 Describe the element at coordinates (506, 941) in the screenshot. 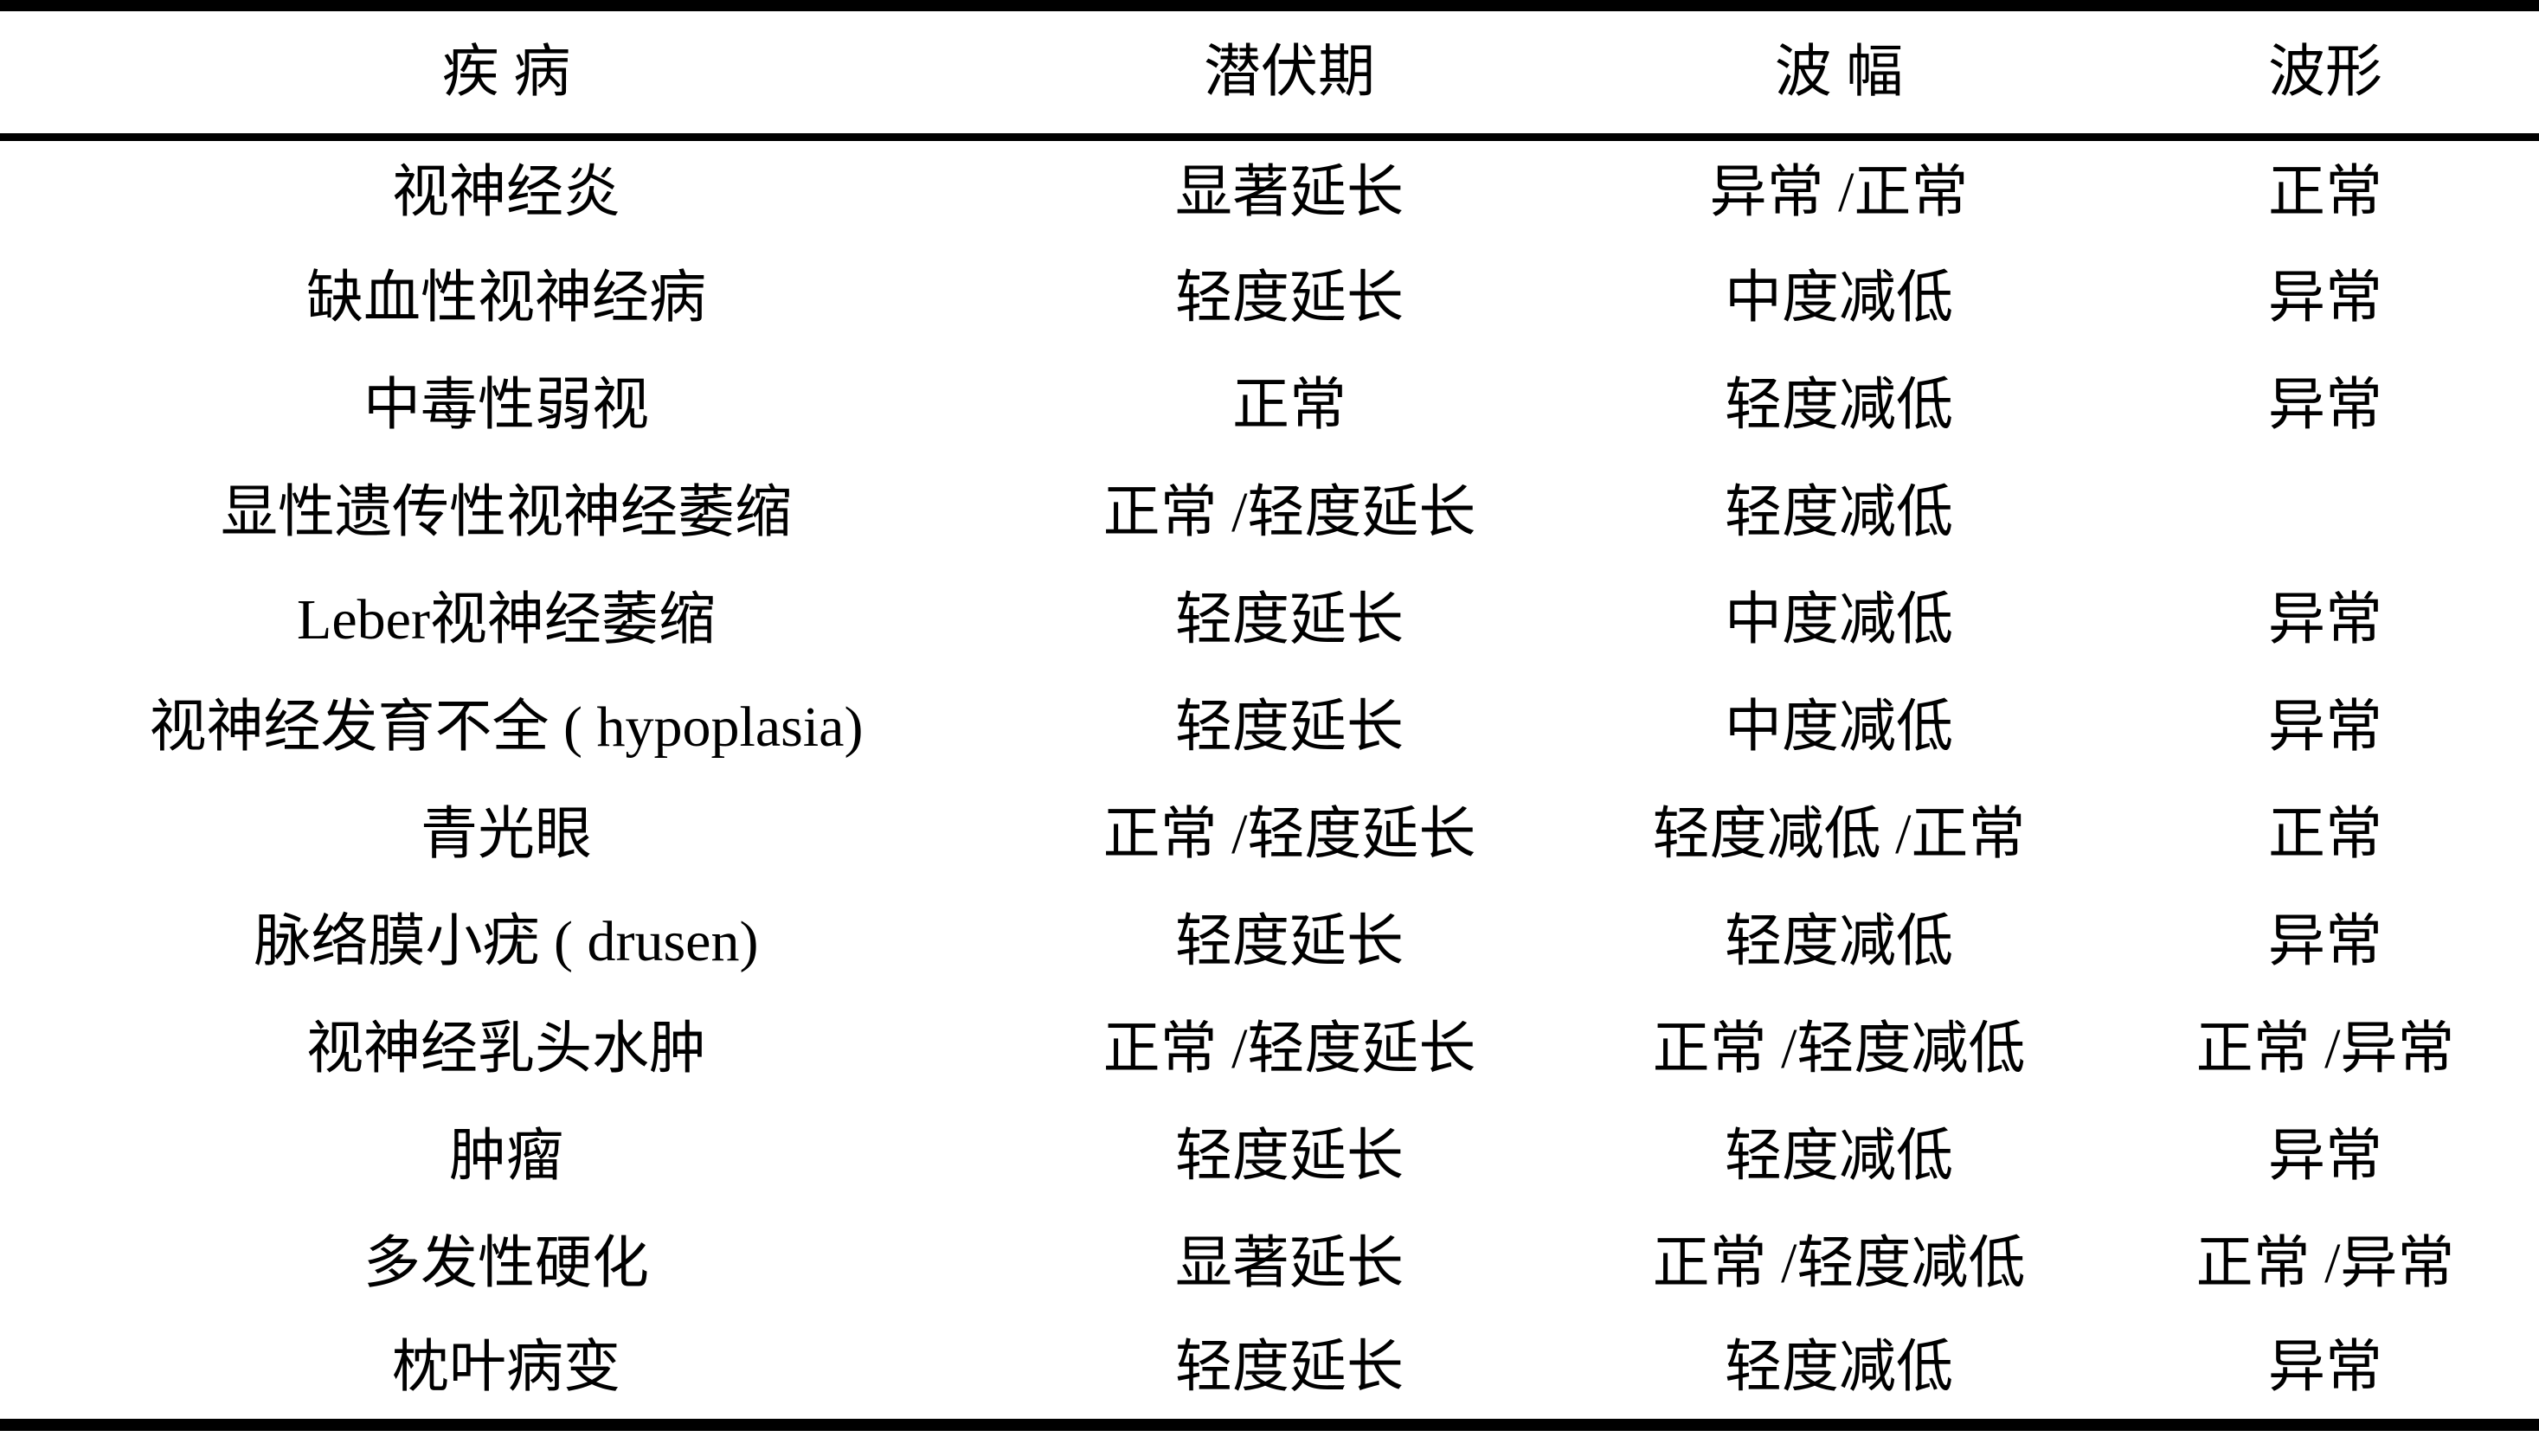

I see `cell-disease: 脉络膜小疣 ( drusen)` at that location.